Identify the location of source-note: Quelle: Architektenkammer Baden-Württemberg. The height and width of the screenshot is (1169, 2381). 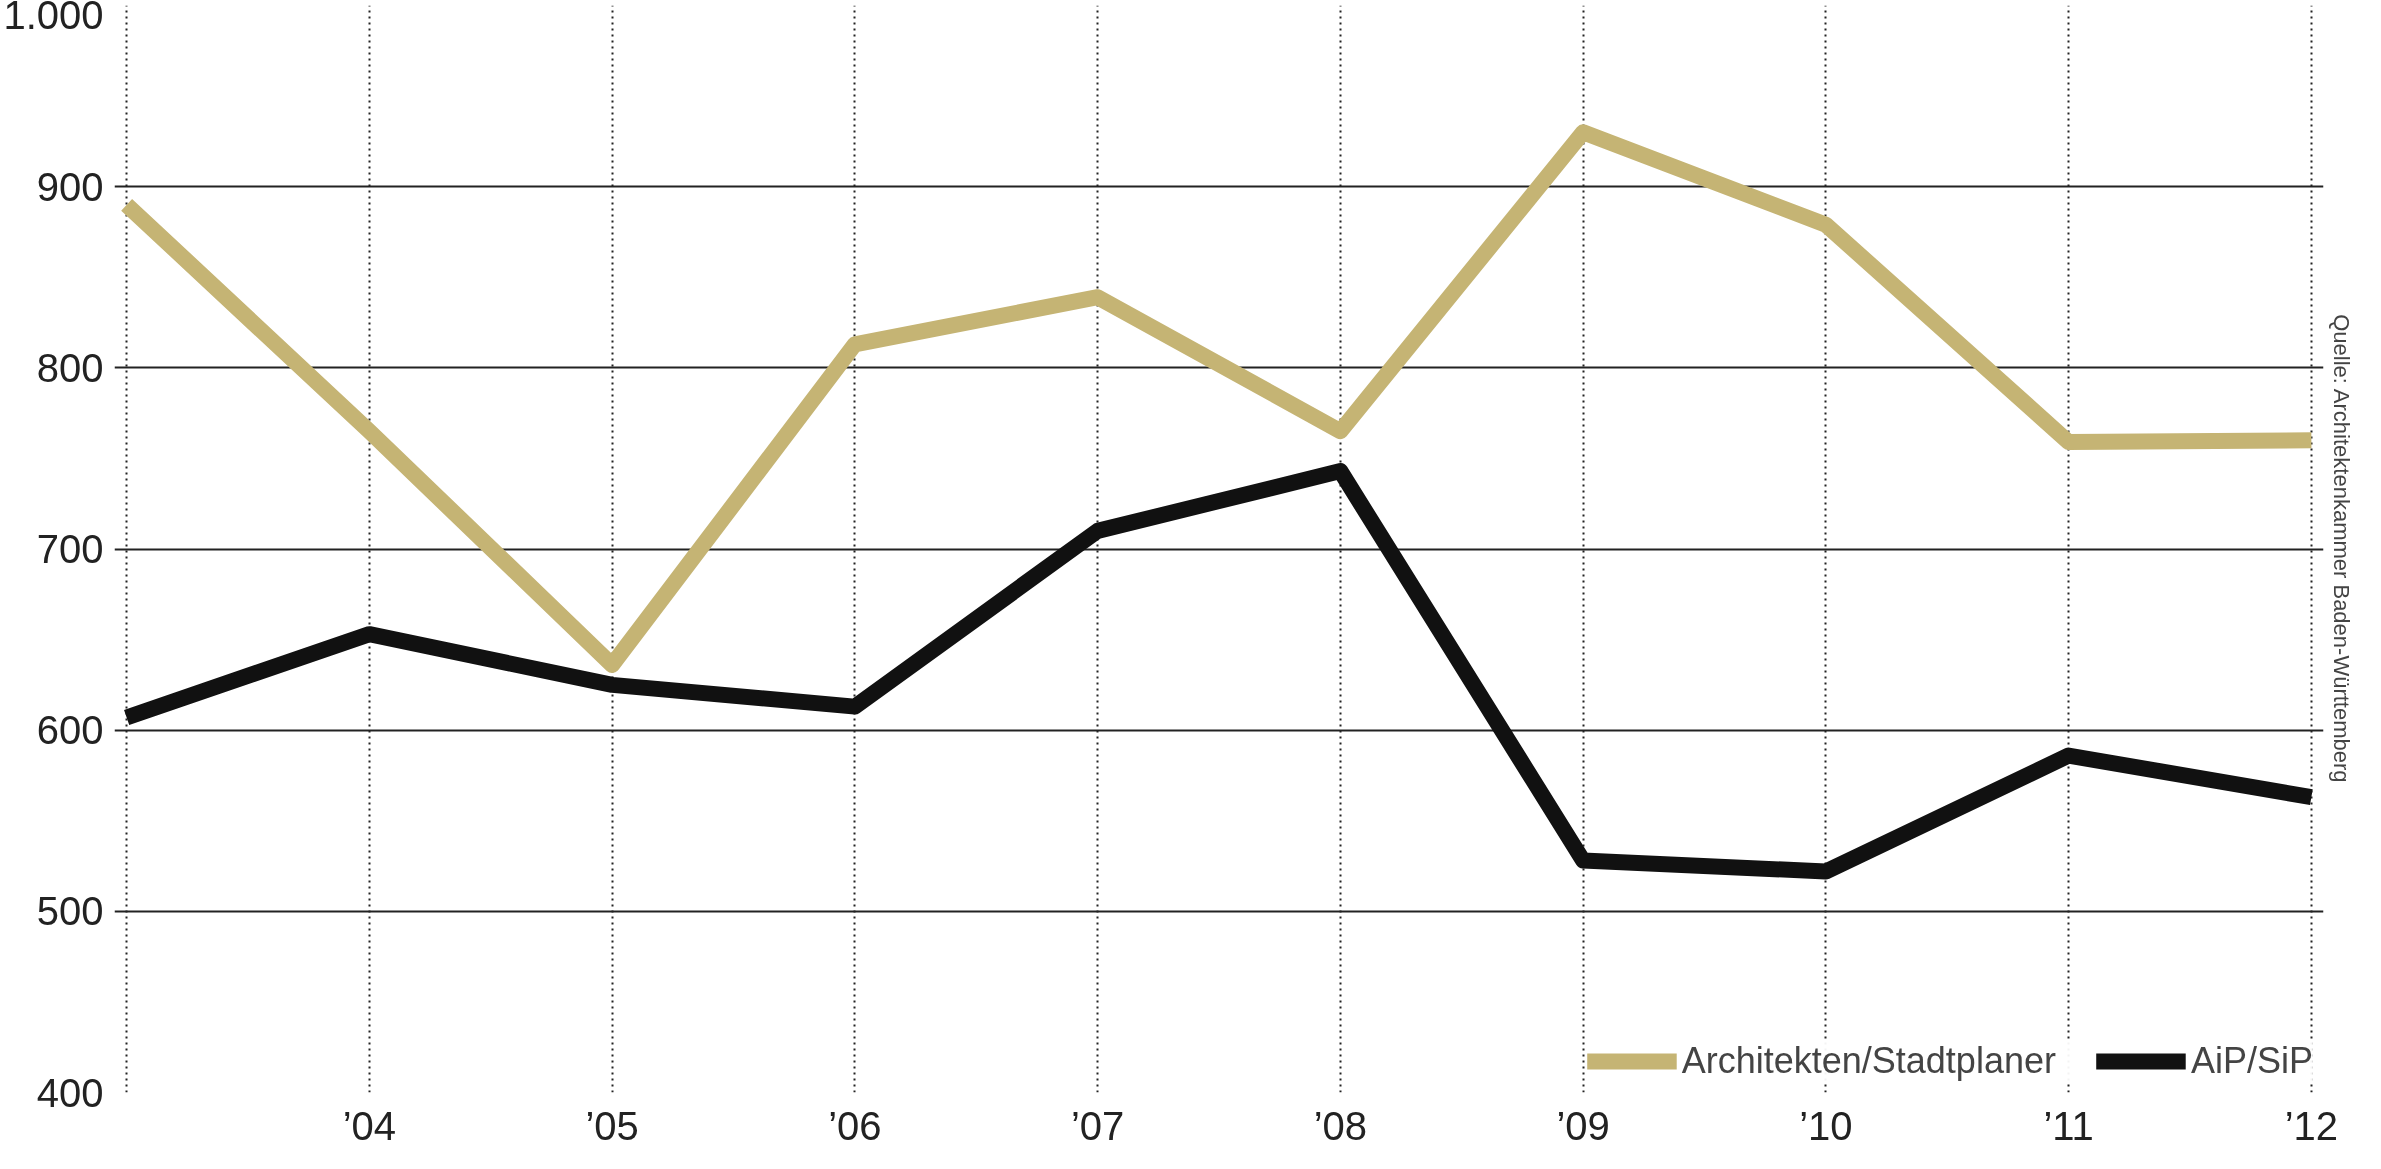
(2341, 548).